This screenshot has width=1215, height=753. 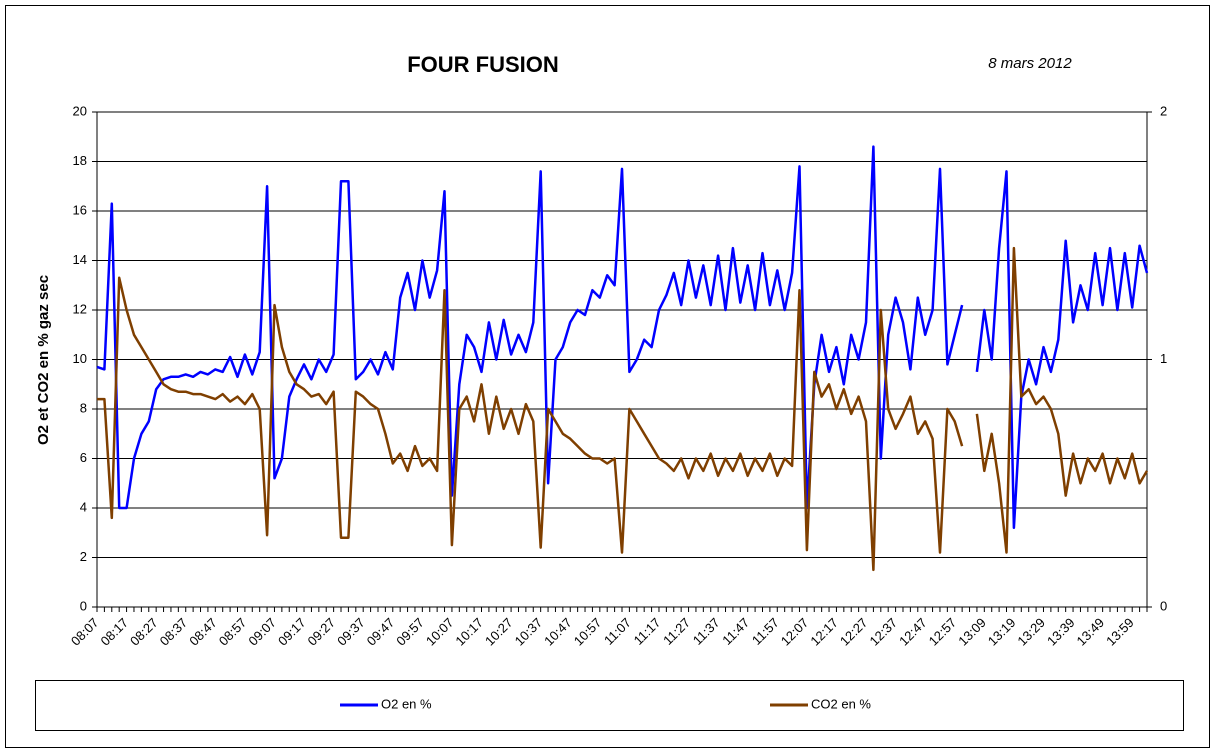 What do you see at coordinates (483, 64) in the screenshot?
I see `chart-title: FOUR FUSION` at bounding box center [483, 64].